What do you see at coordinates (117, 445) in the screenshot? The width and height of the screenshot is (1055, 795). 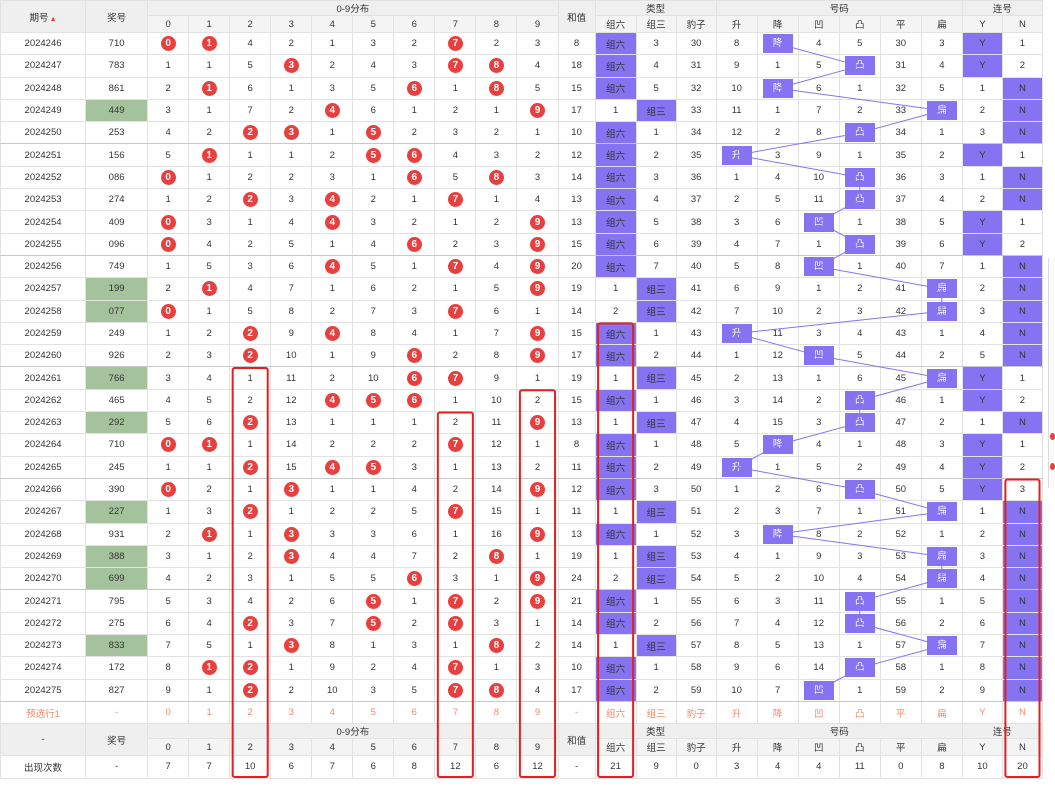 I see `prize-cell: 710` at bounding box center [117, 445].